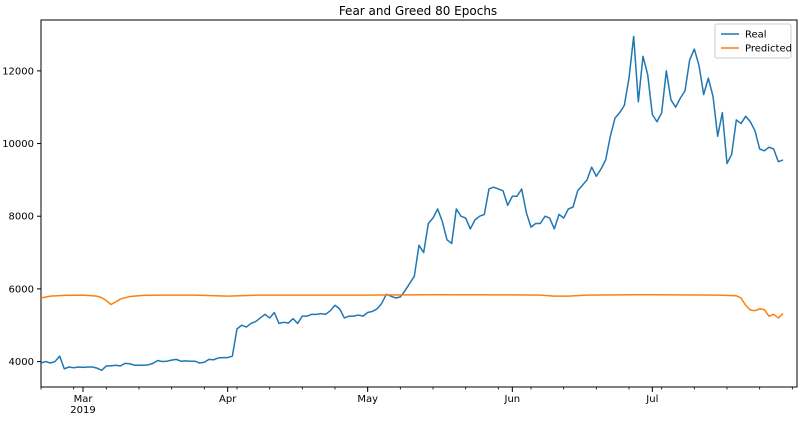 The width and height of the screenshot is (806, 424). Describe the element at coordinates (82, 410) in the screenshot. I see `x-tick-sublabel: 2019` at that location.